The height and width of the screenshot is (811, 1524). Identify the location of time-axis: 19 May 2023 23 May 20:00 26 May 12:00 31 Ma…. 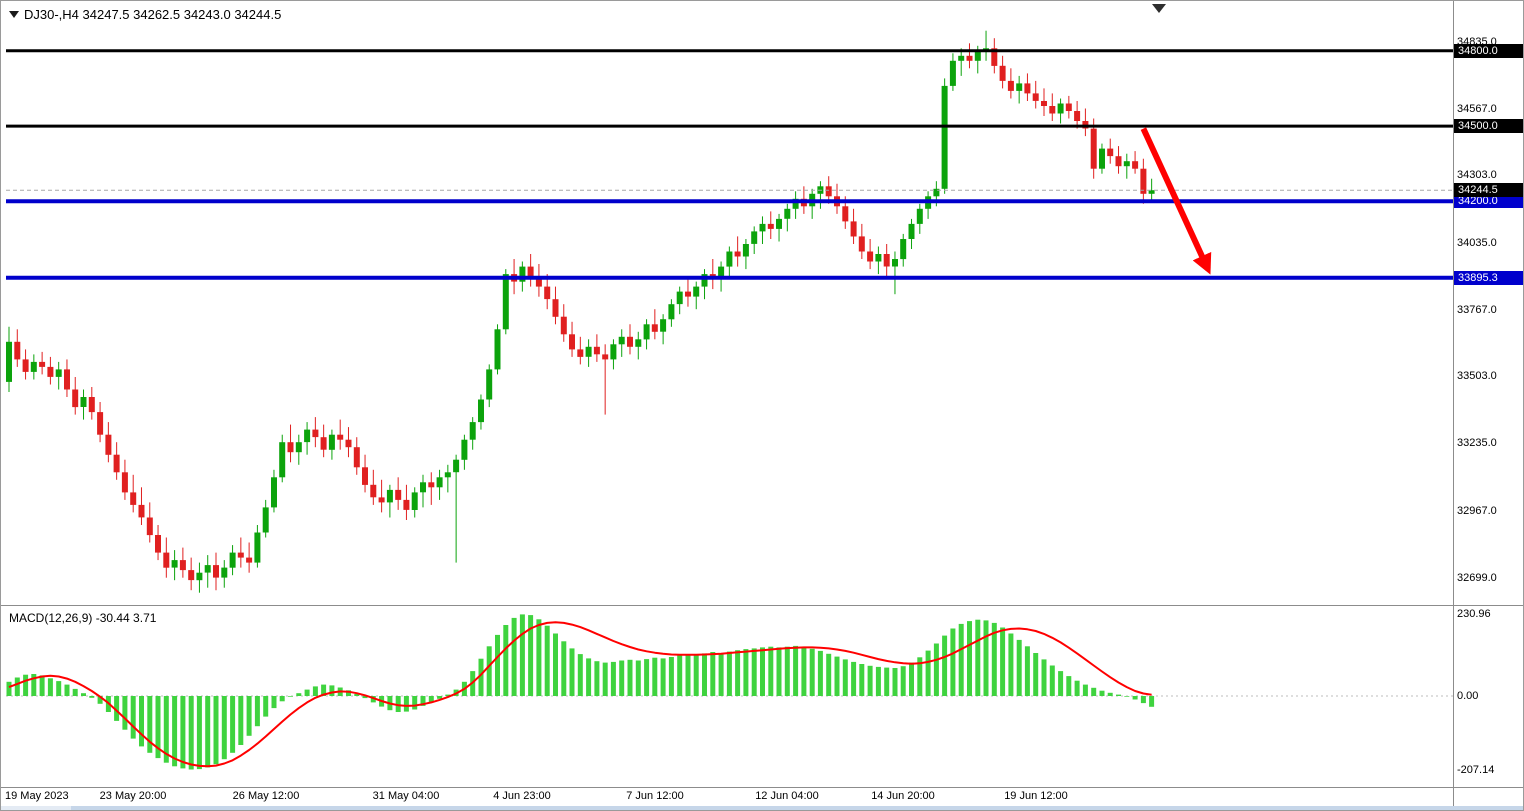
(727, 798).